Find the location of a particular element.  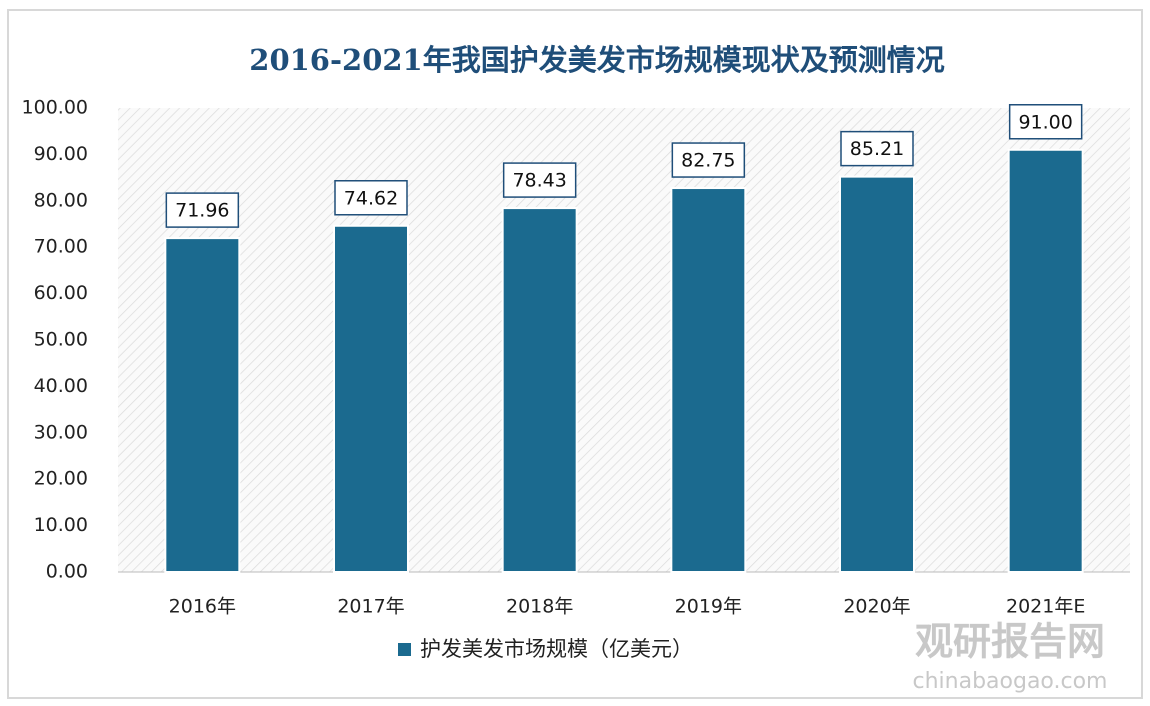

value-label: 78.43 is located at coordinates (539, 181).